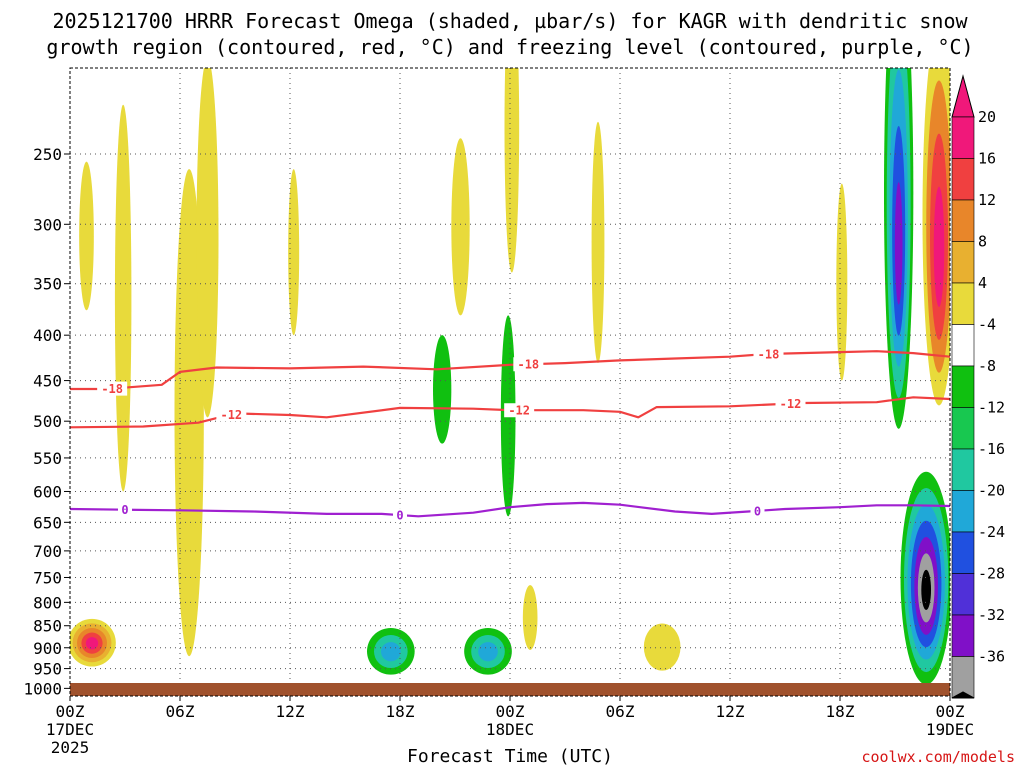 Image resolution: width=1024 pixels, height=768 pixels. I want to click on xtick-label-0: 00Z, so click(70, 711).